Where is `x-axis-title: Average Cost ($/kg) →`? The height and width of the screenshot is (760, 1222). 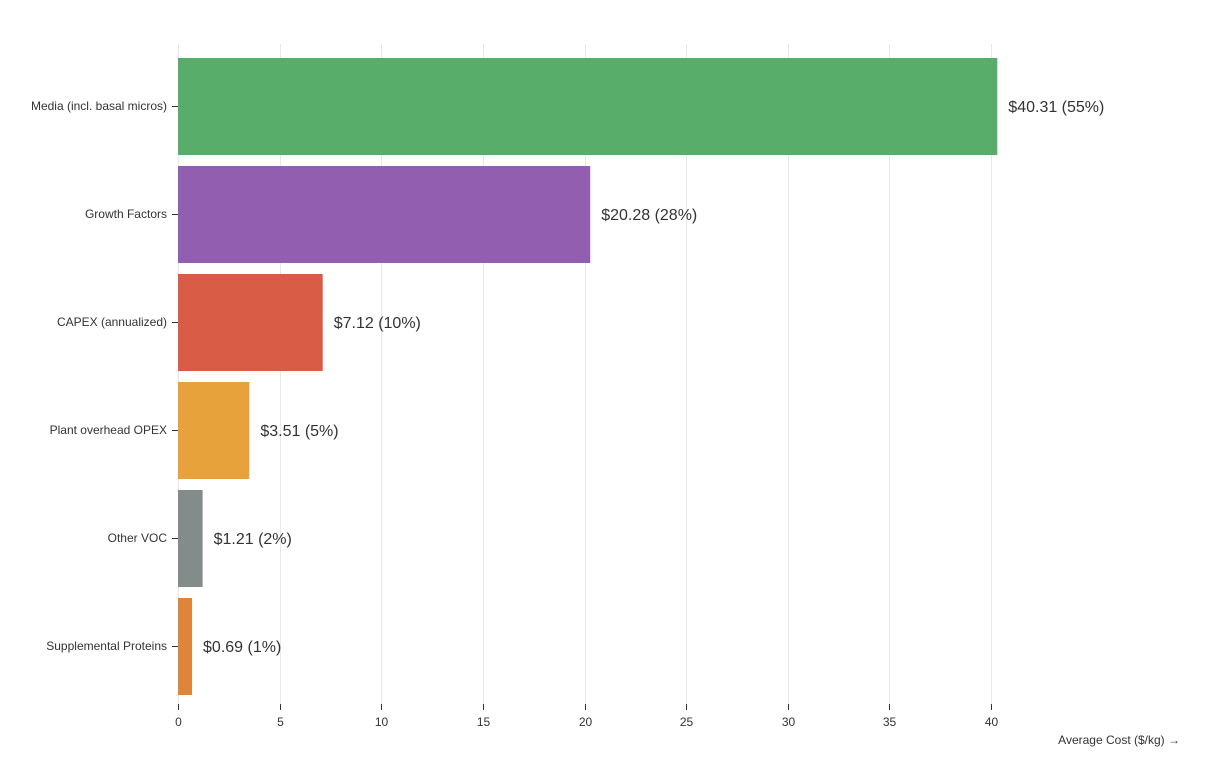 x-axis-title: Average Cost ($/kg) → is located at coordinates (1119, 740).